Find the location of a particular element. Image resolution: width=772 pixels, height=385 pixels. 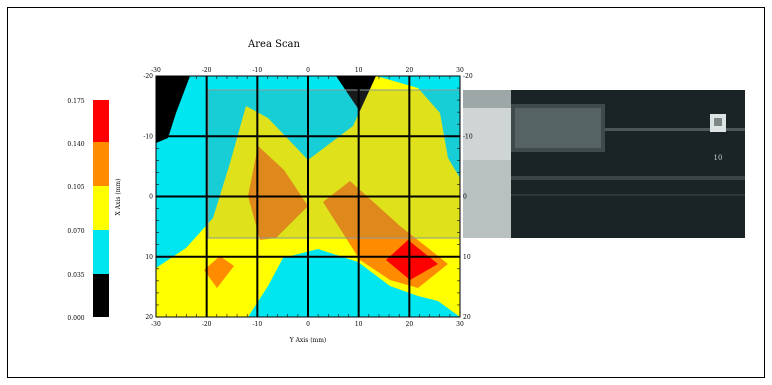

x-tick-label-top: 20 is located at coordinates (410, 70).